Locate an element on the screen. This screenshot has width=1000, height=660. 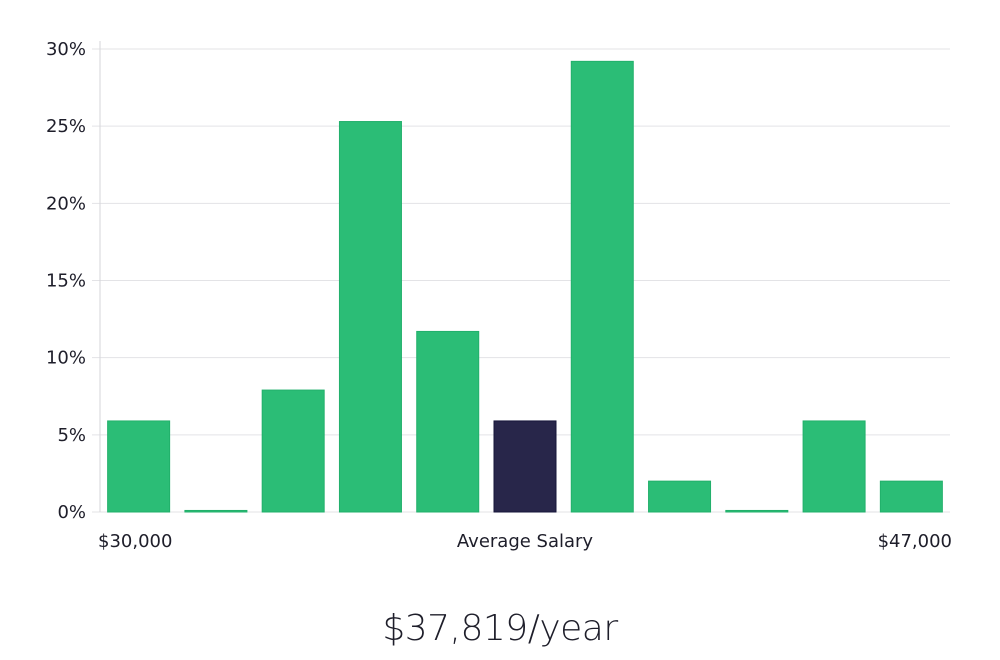
bar-highlight is located at coordinates (525, 466).